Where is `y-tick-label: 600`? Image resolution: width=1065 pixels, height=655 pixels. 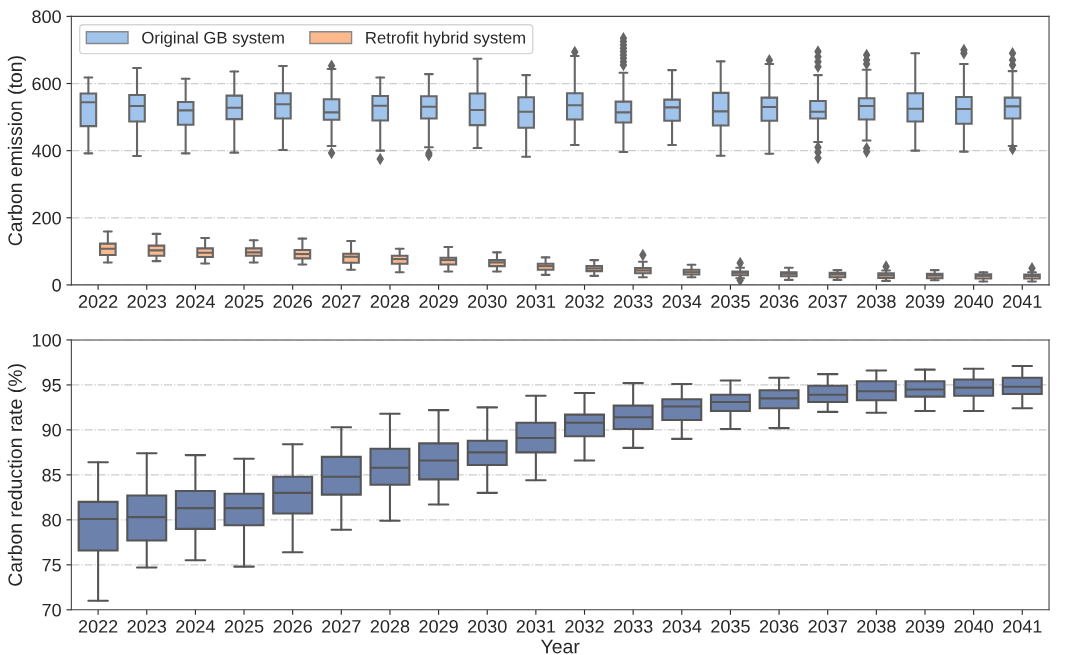 y-tick-label: 600 is located at coordinates (46, 84).